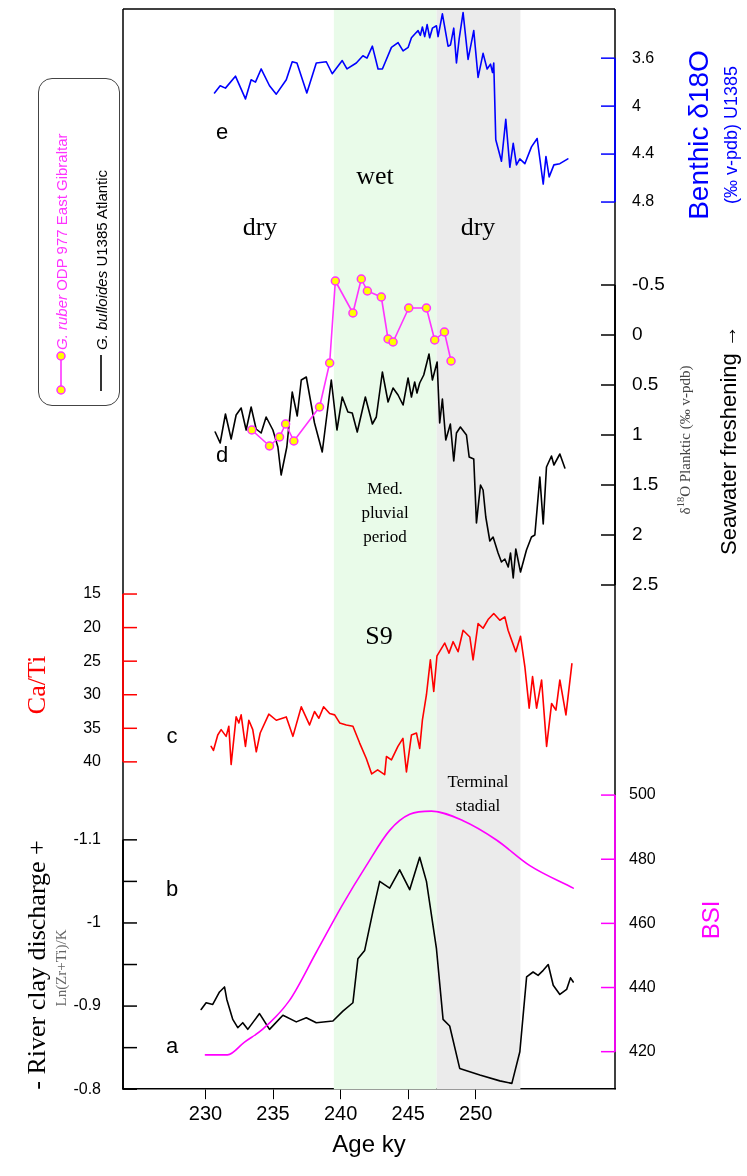  What do you see at coordinates (222, 455) in the screenshot?
I see `annotation: d` at bounding box center [222, 455].